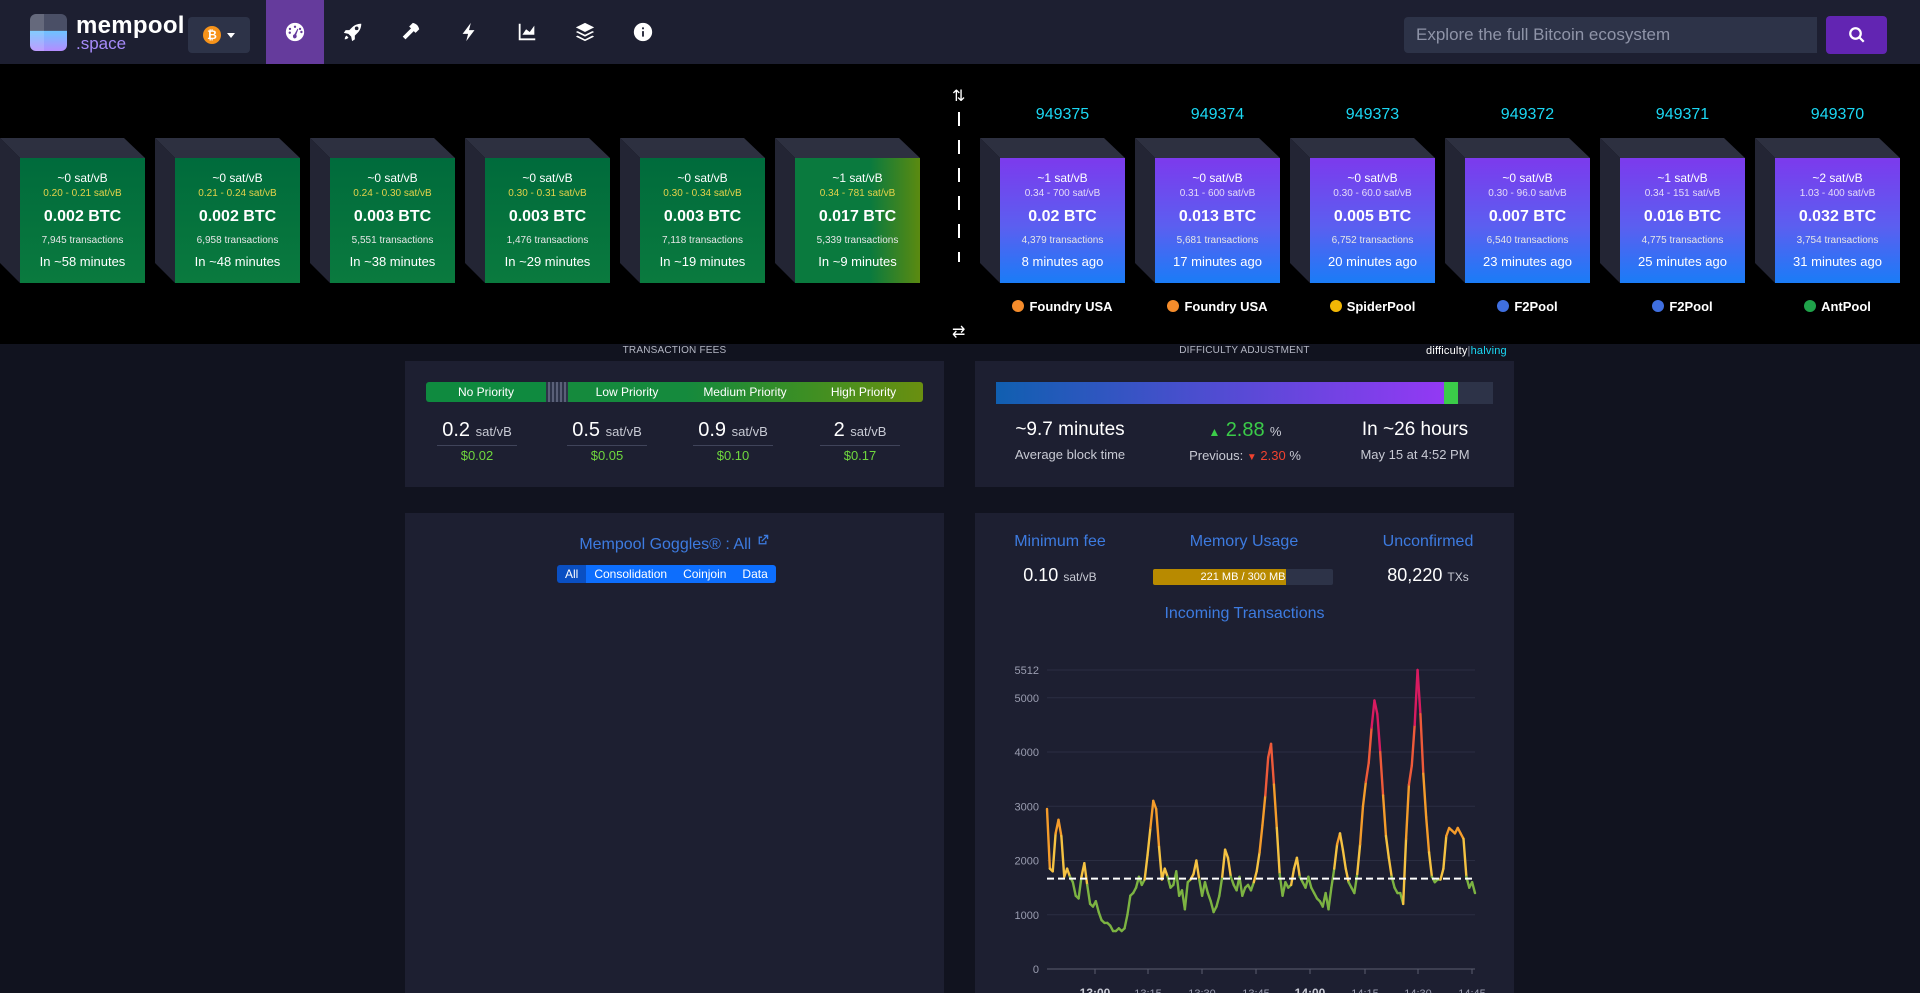 The image size is (1920, 993). What do you see at coordinates (1018, 306) in the screenshot?
I see `pool-icon` at bounding box center [1018, 306].